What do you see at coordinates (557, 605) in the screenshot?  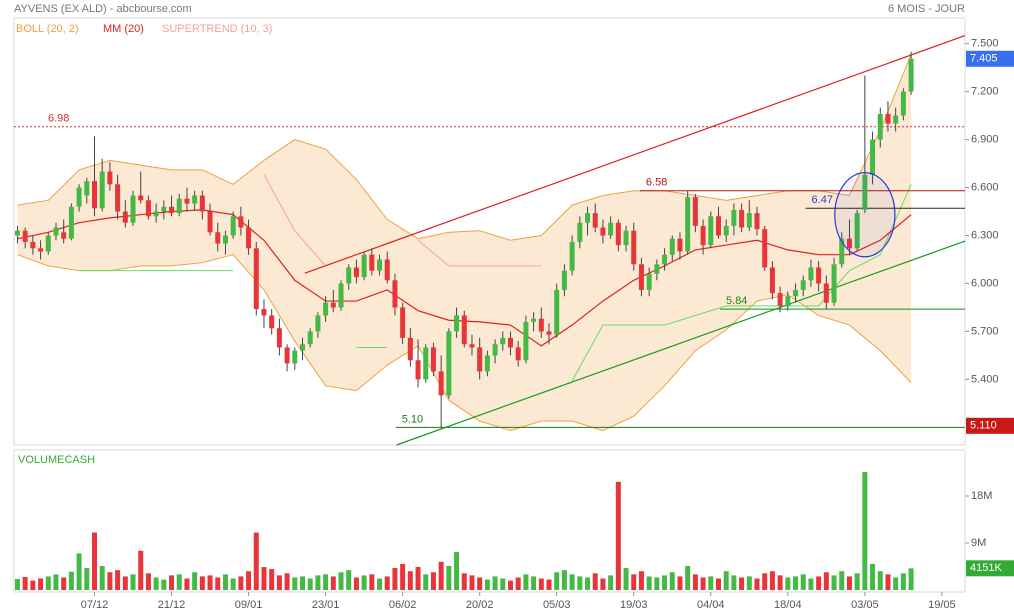 I see `x-tick-label: 05/03` at bounding box center [557, 605].